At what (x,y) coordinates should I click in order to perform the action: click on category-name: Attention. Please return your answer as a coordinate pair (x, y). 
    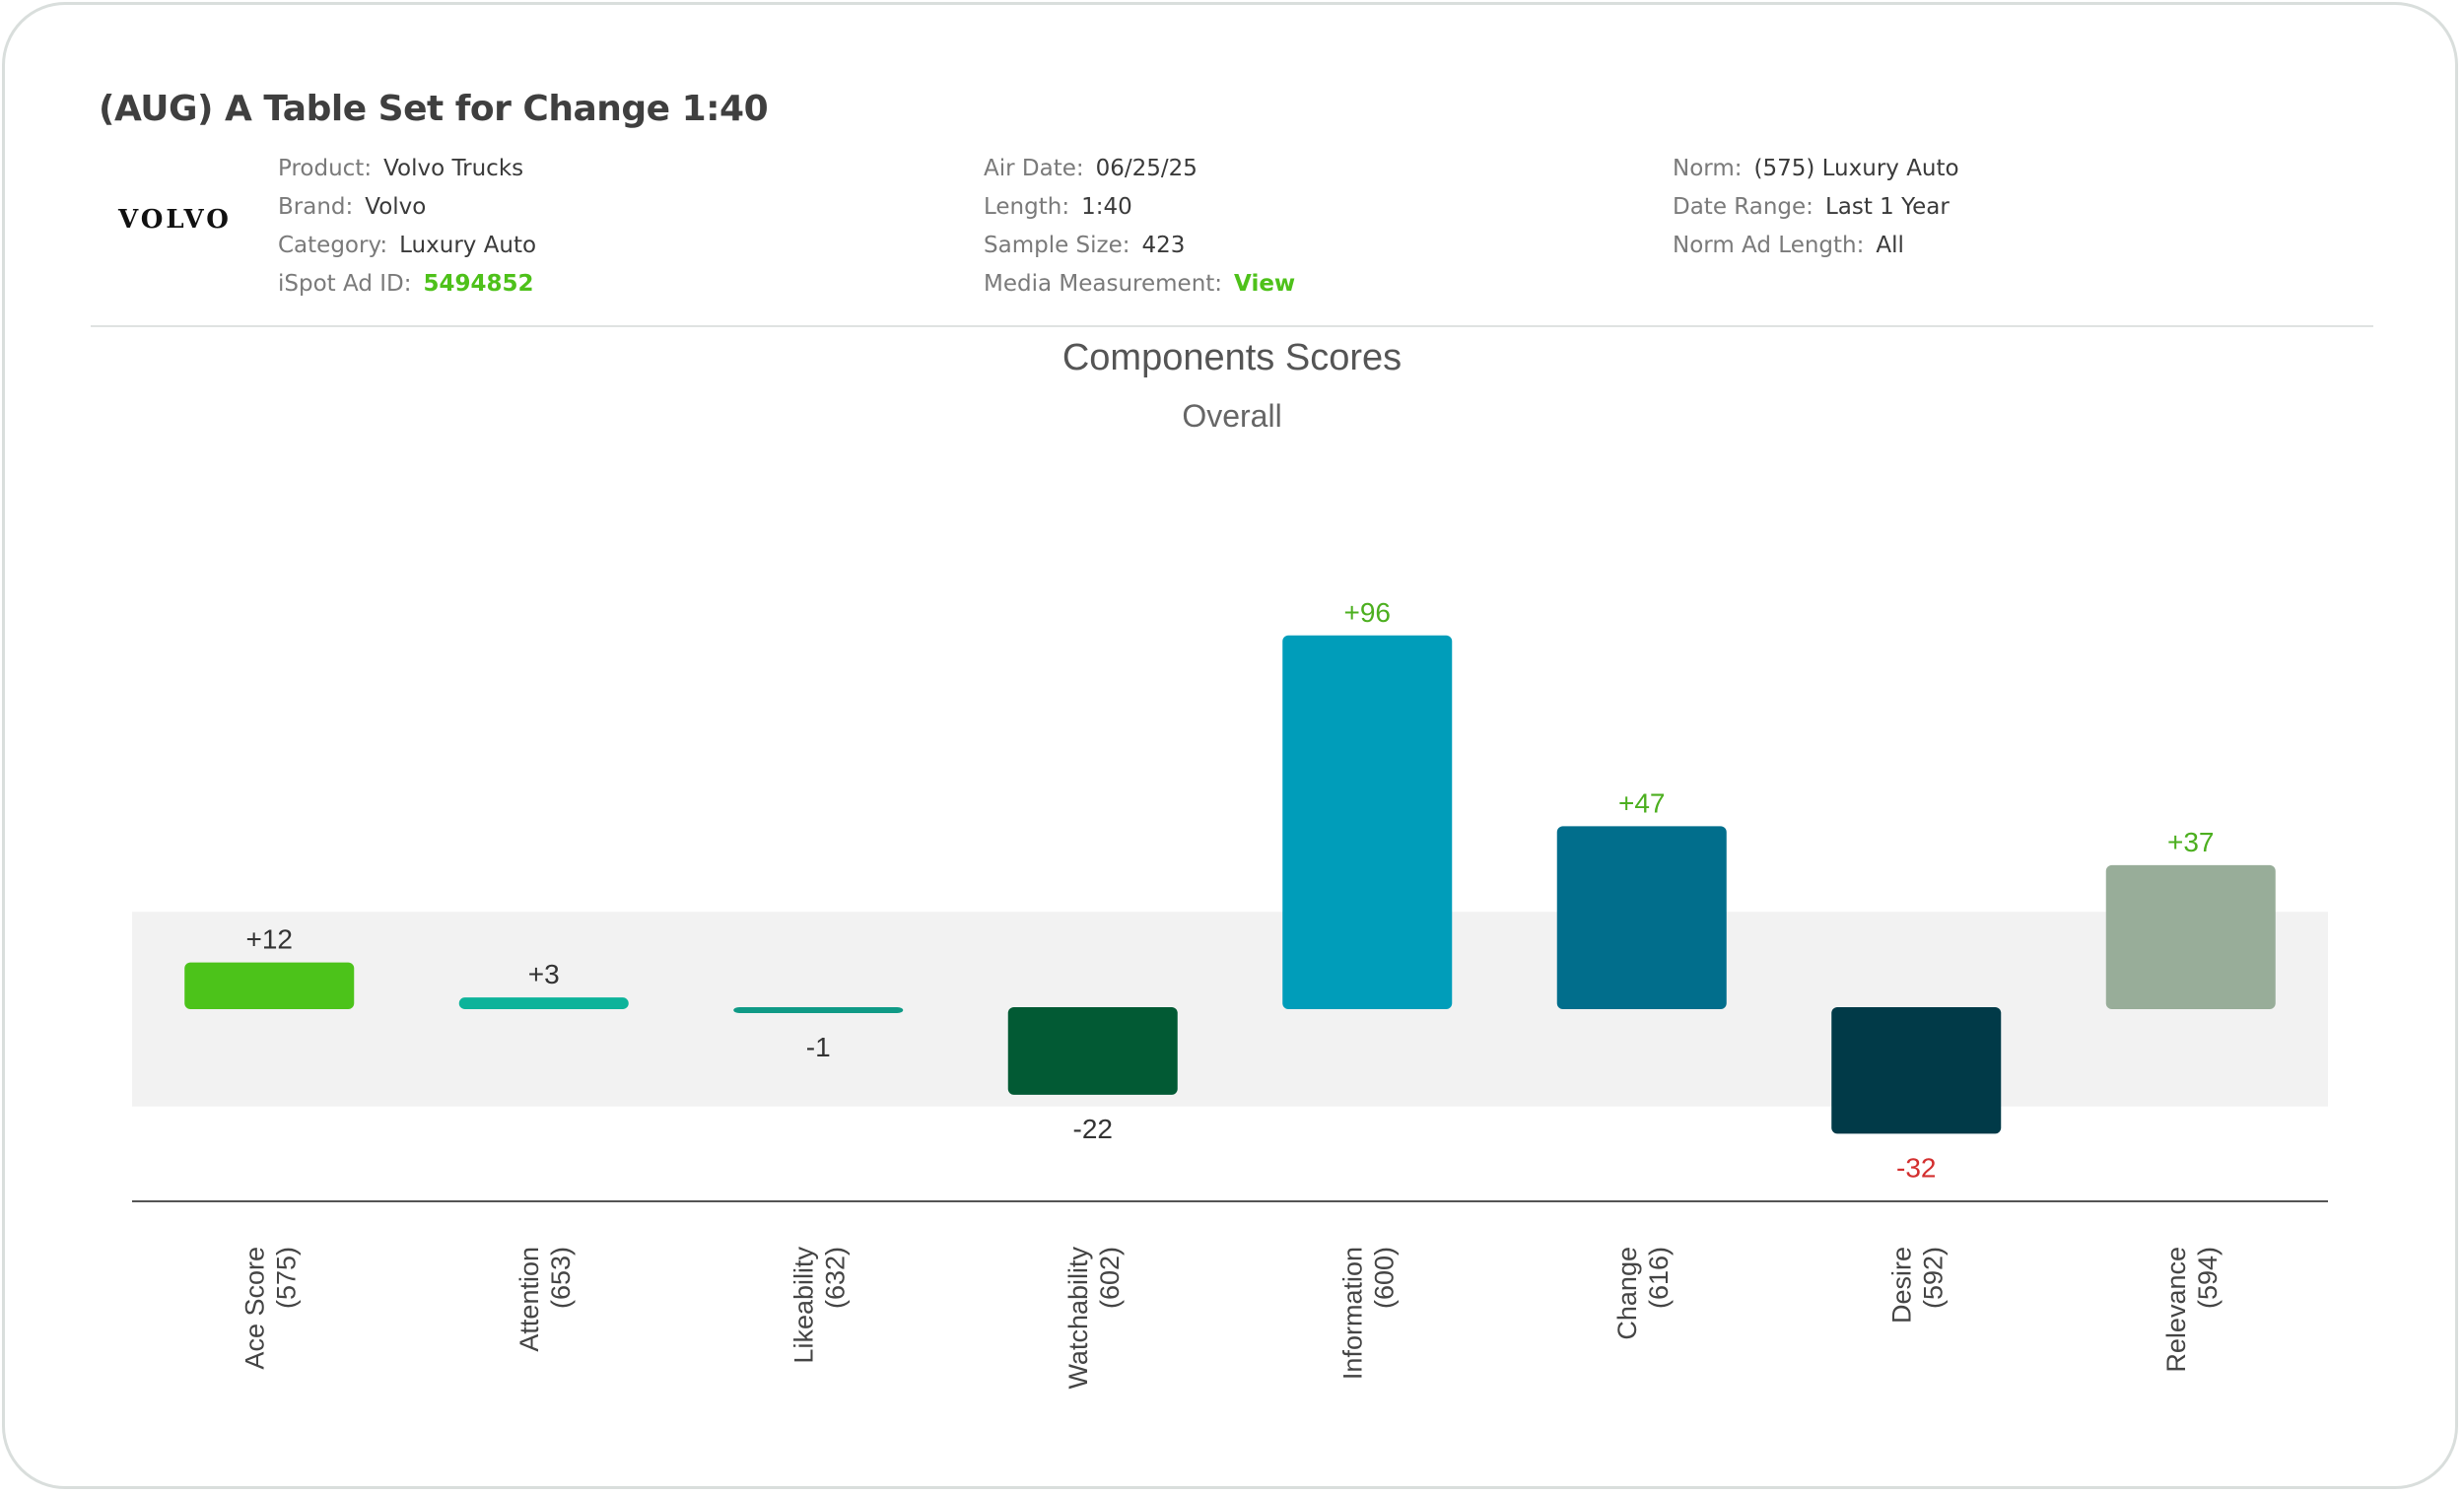
    Looking at the image, I should click on (529, 1299).